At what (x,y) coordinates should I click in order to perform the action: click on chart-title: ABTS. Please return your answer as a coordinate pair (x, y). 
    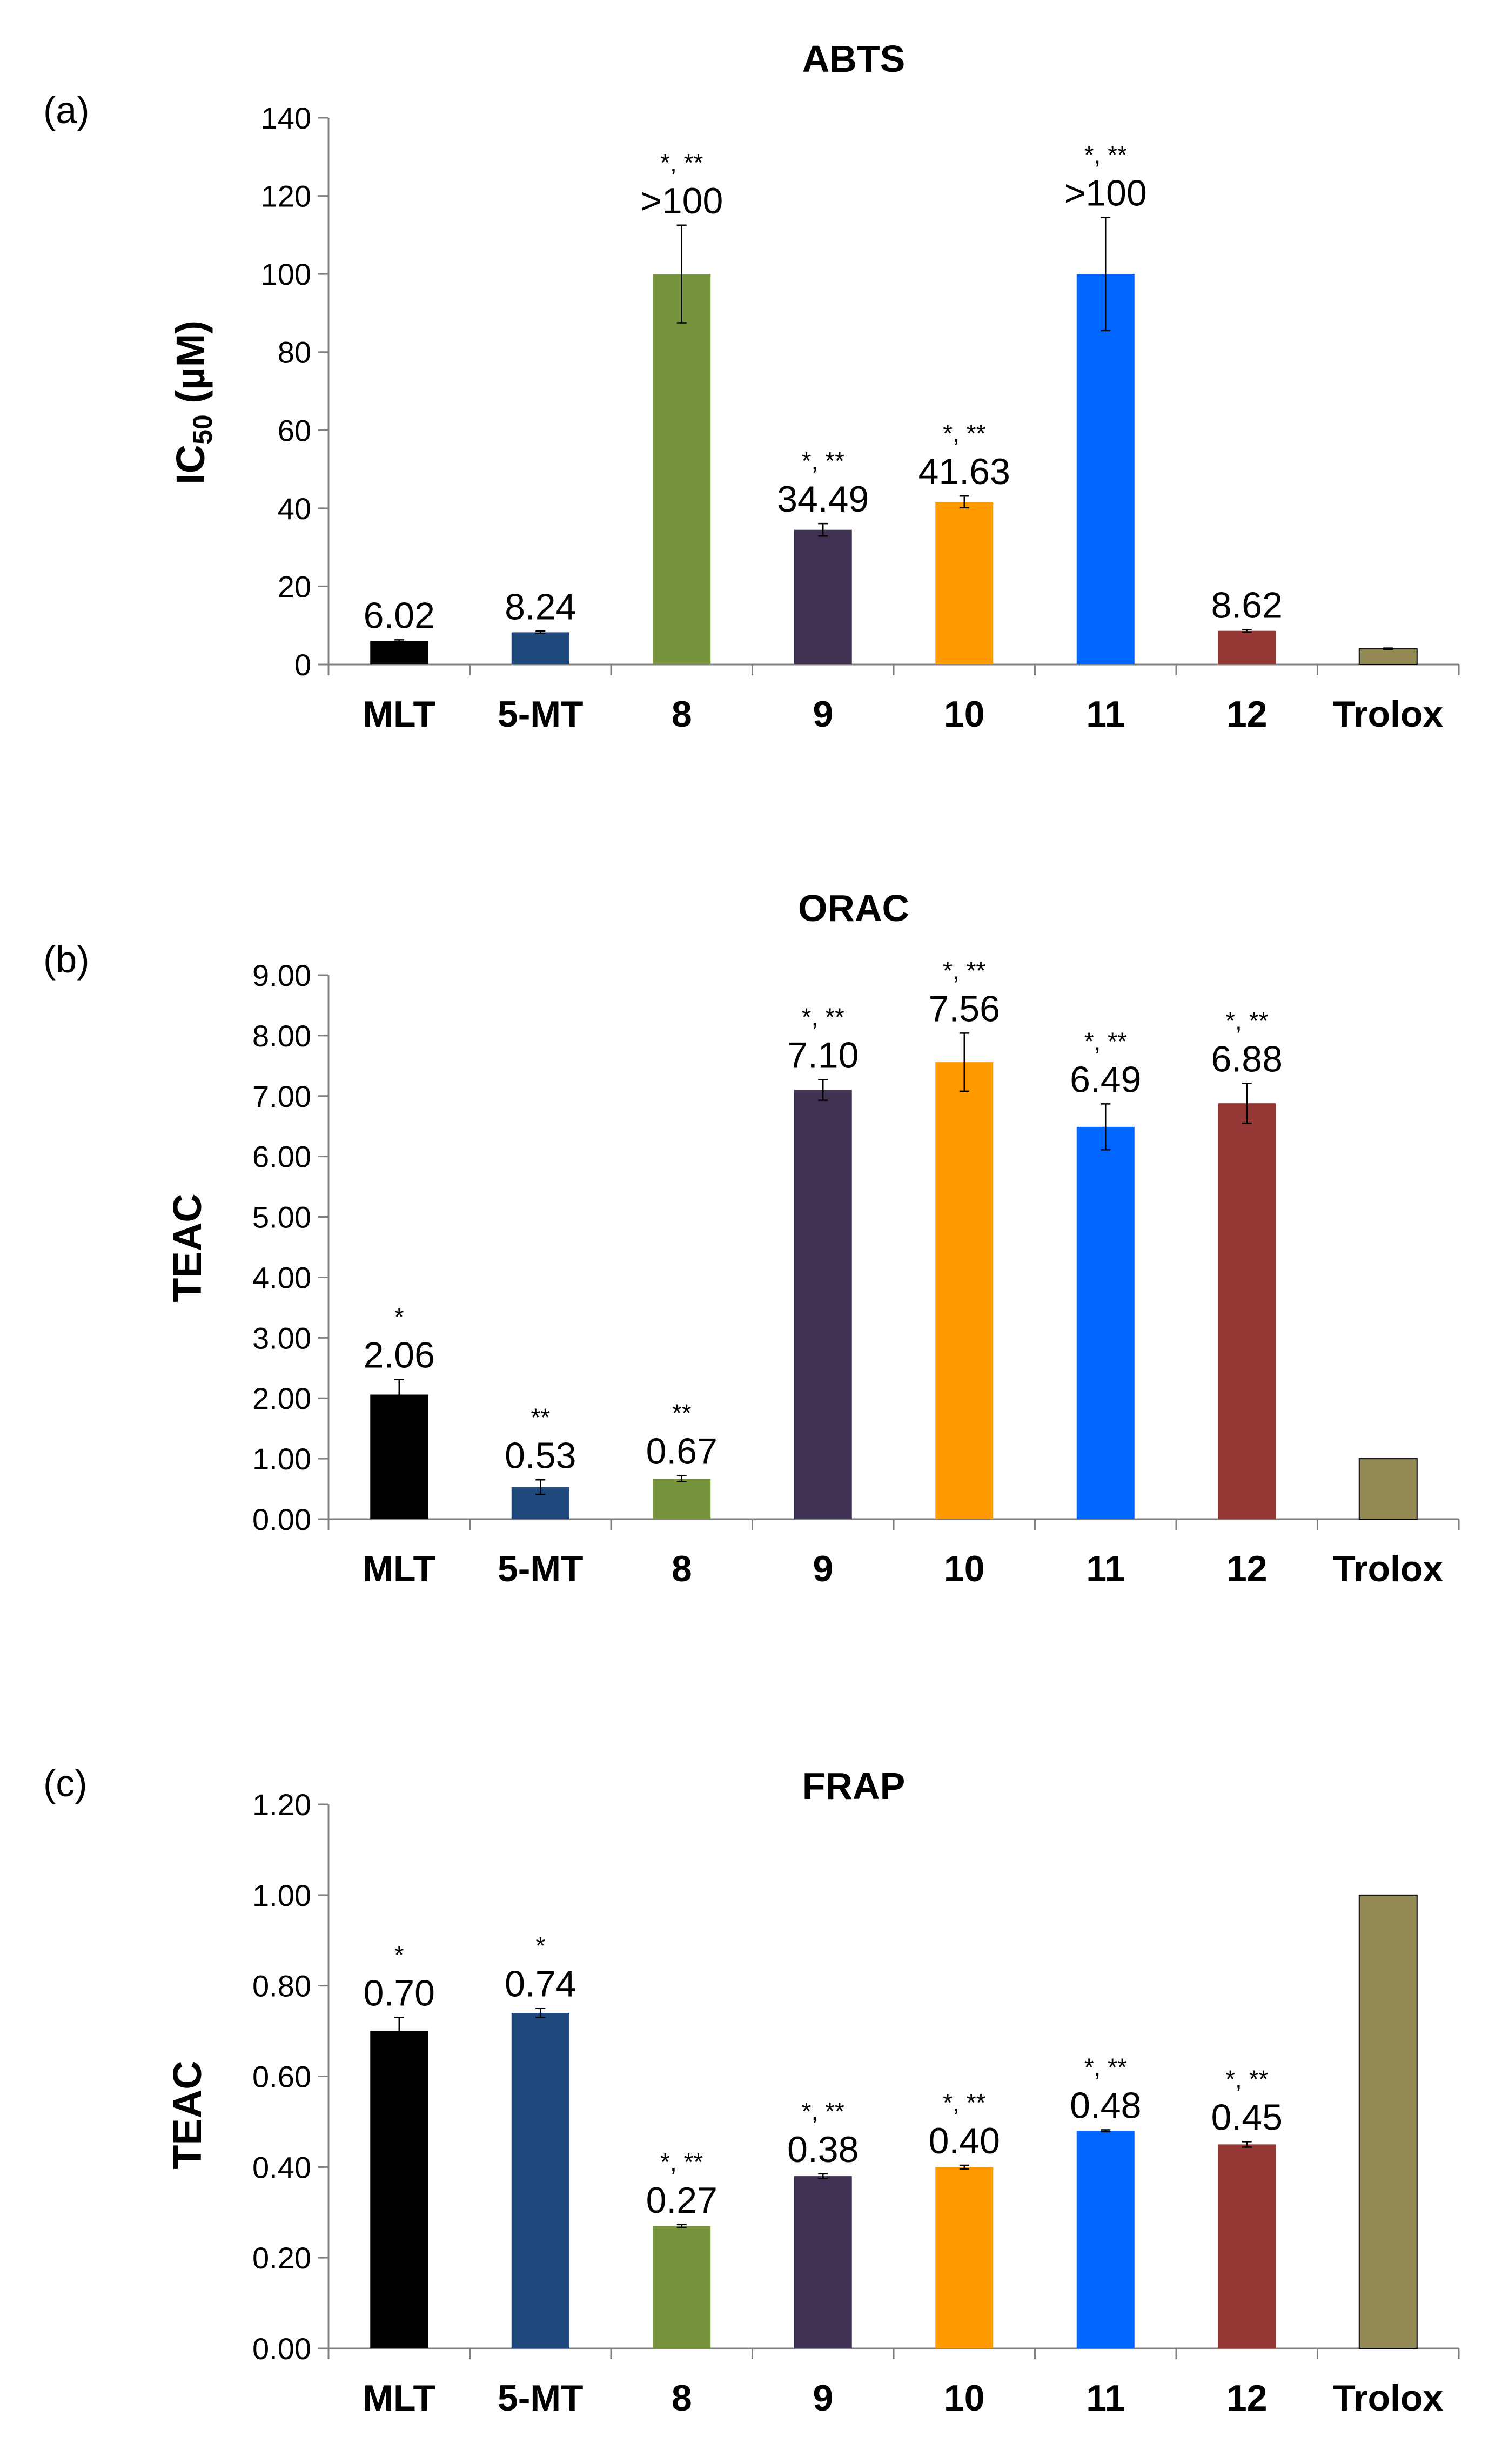
    Looking at the image, I should click on (854, 59).